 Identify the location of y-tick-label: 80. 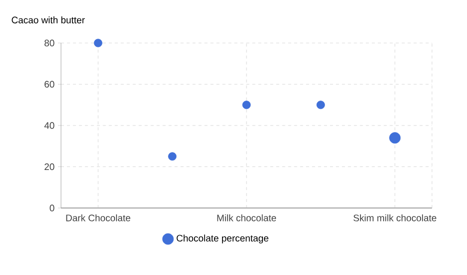
(49, 43).